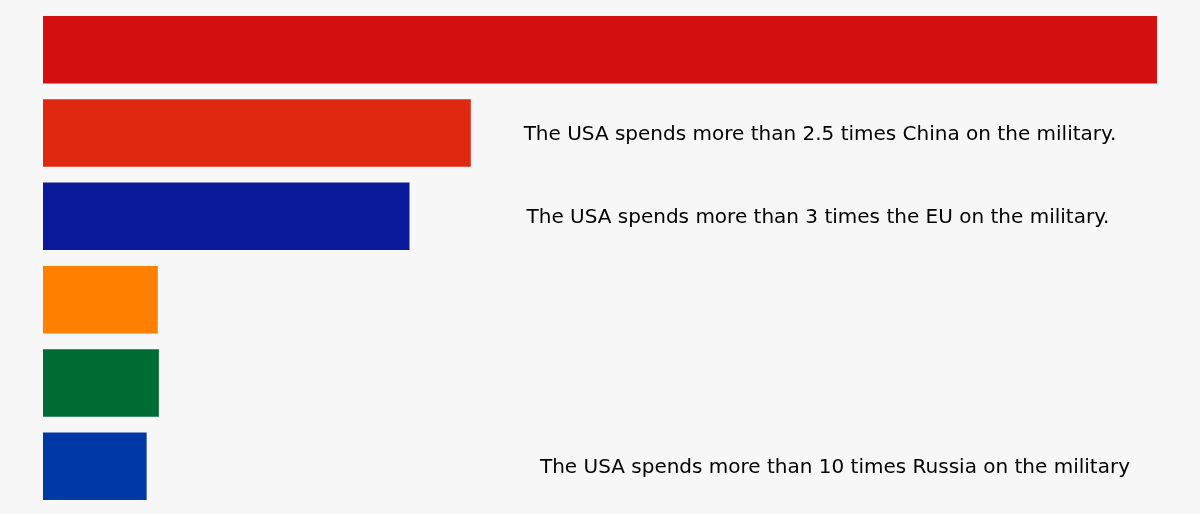  What do you see at coordinates (834, 466) in the screenshot?
I see `annotation: The USA spends more than 10 times Russia on the military` at bounding box center [834, 466].